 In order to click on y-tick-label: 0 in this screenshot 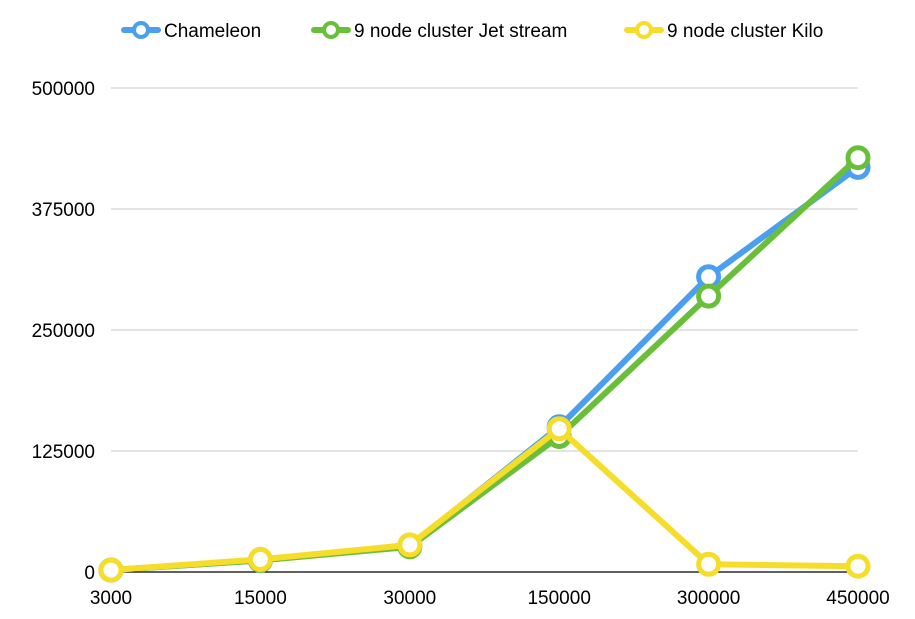, I will do `click(89, 573)`.